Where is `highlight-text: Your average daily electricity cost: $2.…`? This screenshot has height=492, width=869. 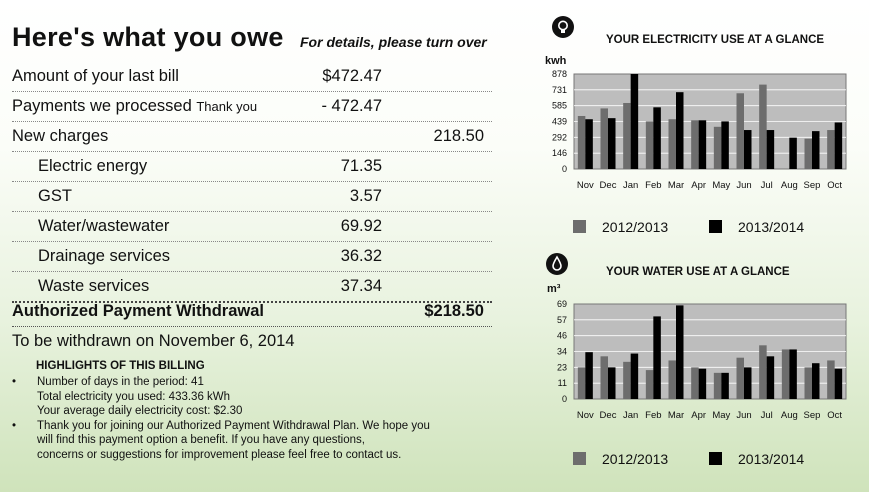 highlight-text: Your average daily electricity cost: $2.… is located at coordinates (140, 411).